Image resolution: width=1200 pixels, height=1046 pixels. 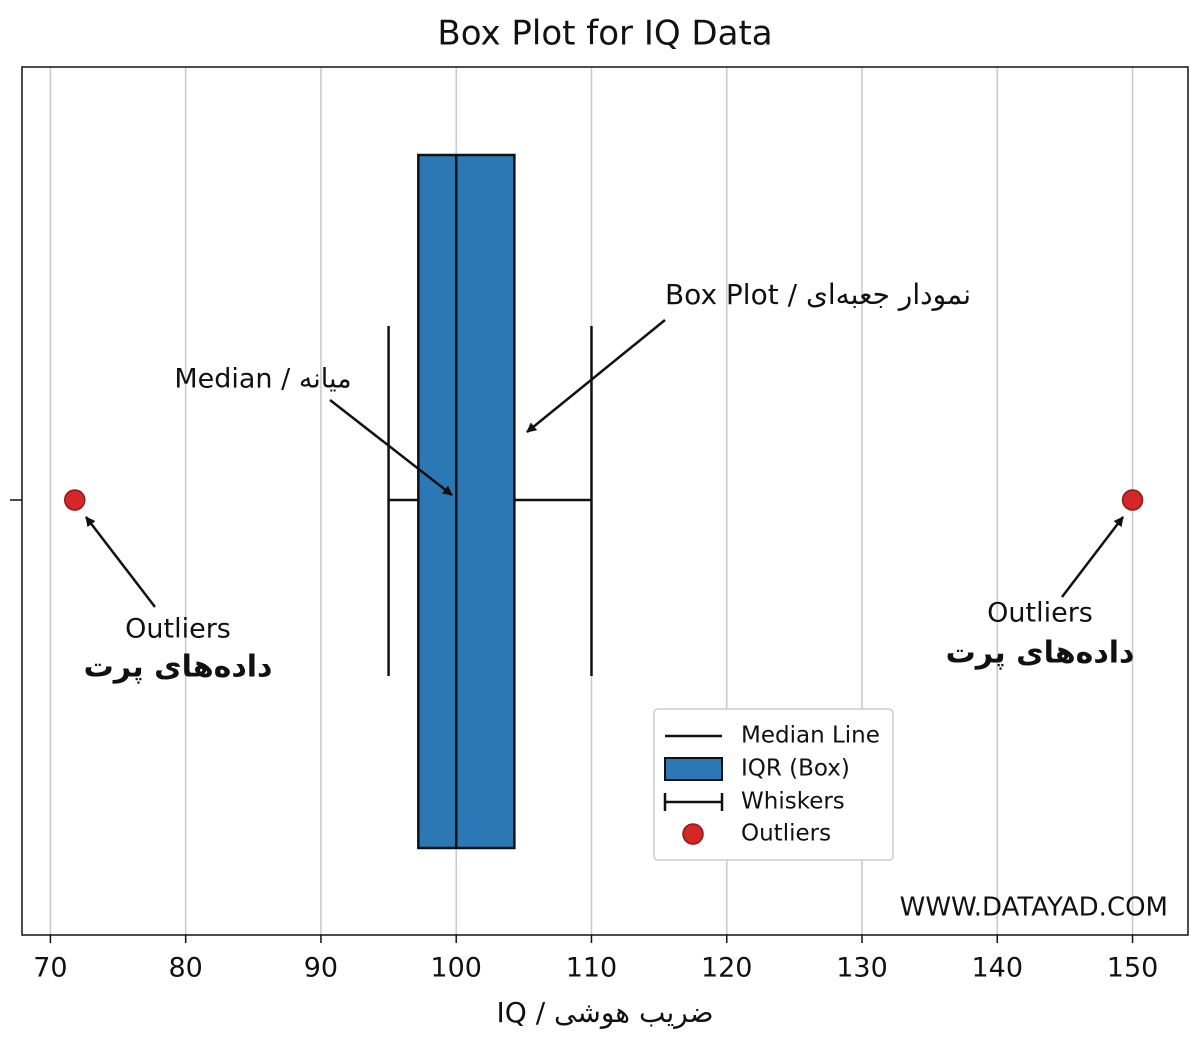 I want to click on iqr-box, so click(x=466, y=501).